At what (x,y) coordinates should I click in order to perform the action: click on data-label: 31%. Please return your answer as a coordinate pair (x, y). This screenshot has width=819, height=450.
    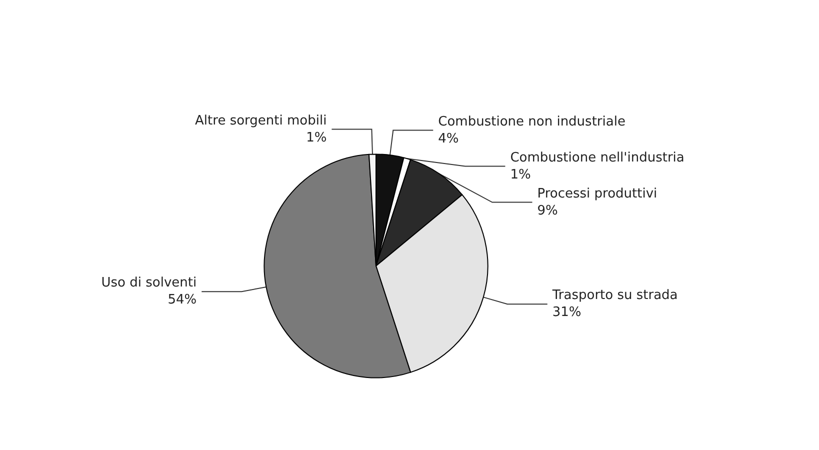
    Looking at the image, I should click on (567, 312).